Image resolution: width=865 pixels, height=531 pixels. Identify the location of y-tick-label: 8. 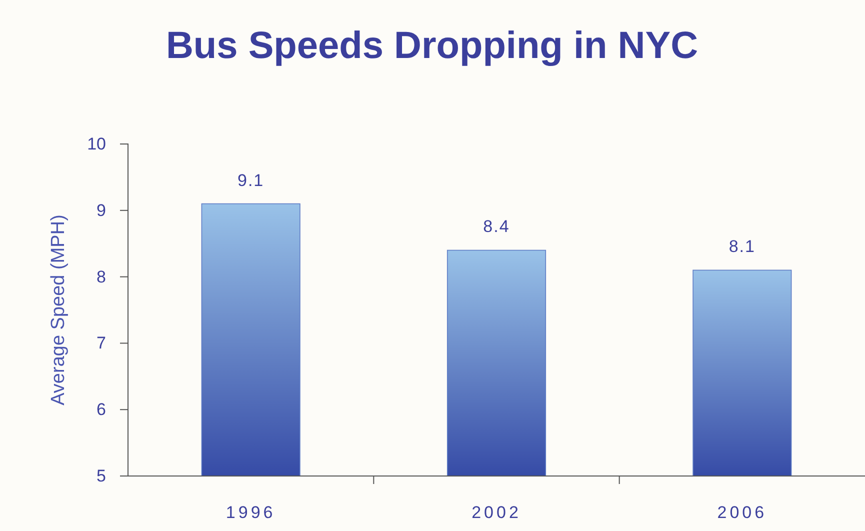
(101, 276).